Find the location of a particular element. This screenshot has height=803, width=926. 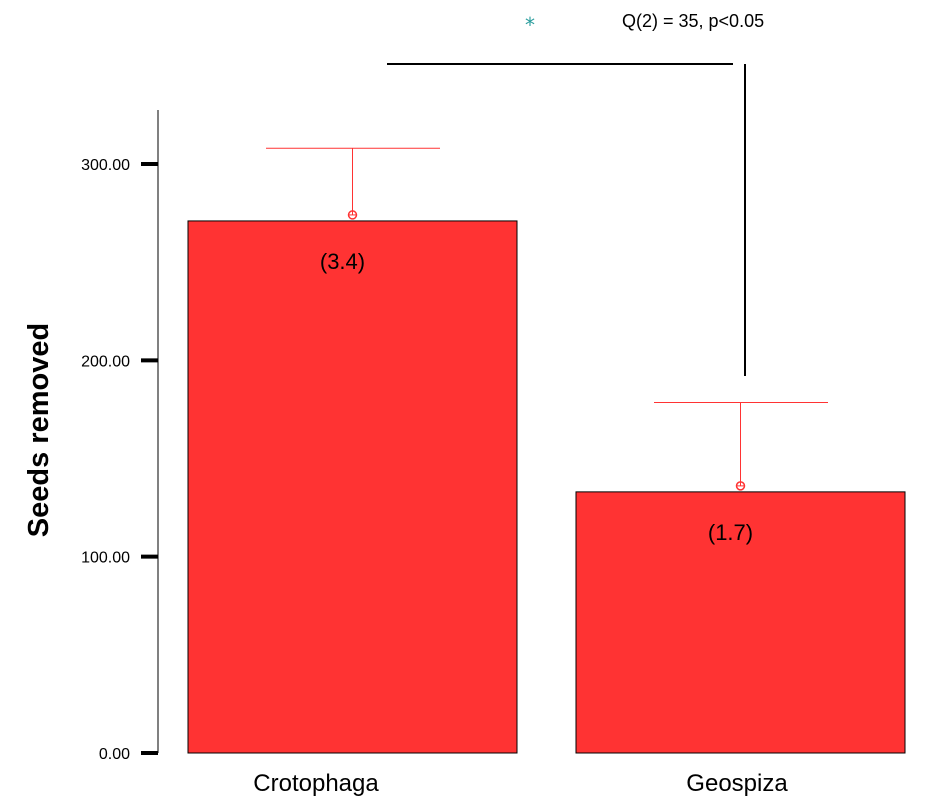

bar-geospiza is located at coordinates (740, 622).